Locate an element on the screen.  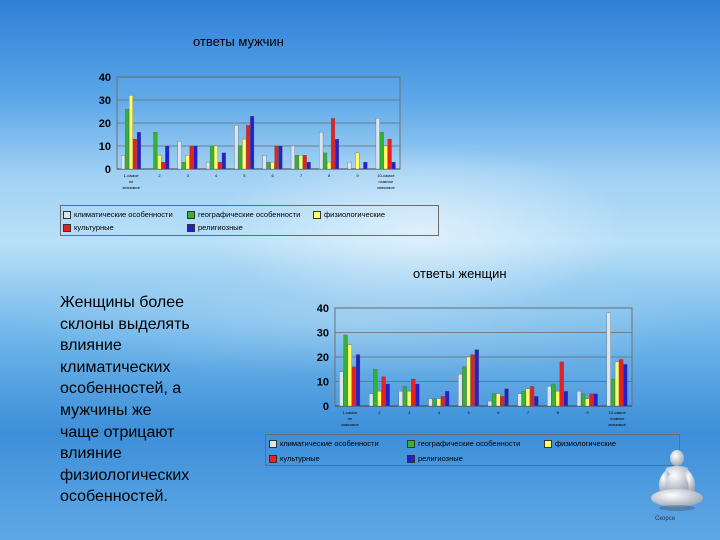
men-x-tick-label-line: значимое is located at coordinates (131, 187).